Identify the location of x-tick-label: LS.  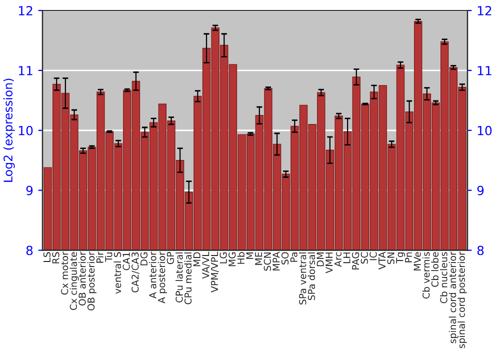
(47, 257).